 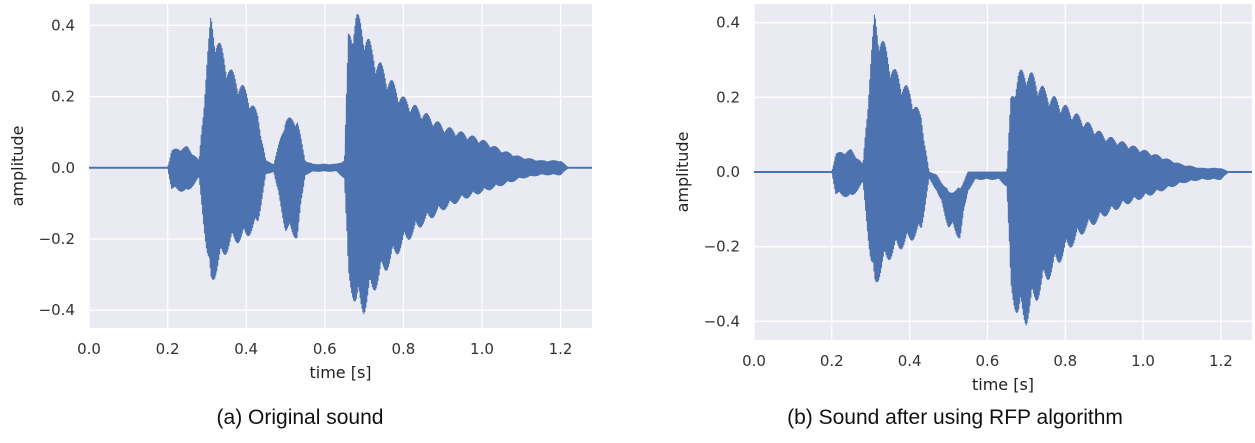 What do you see at coordinates (300, 417) in the screenshot?
I see `caption-original: (a) Original sound` at bounding box center [300, 417].